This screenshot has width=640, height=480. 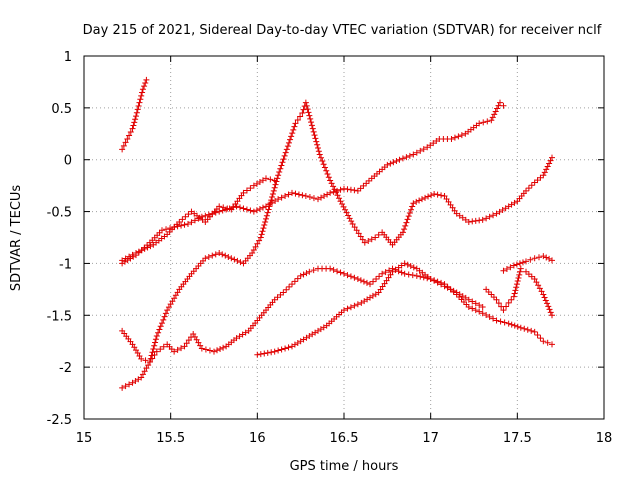 What do you see at coordinates (59, 213) in the screenshot?
I see `y-tick-label: -0.5` at bounding box center [59, 213].